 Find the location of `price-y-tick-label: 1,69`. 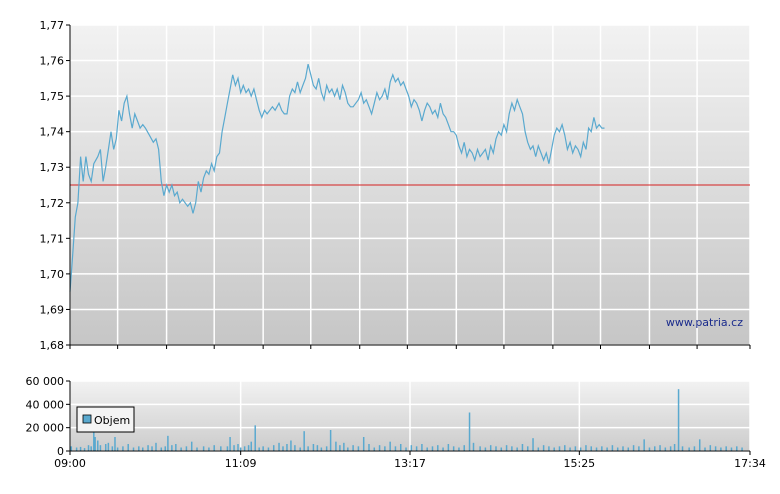

price-y-tick-label: 1,69 is located at coordinates (52, 309).